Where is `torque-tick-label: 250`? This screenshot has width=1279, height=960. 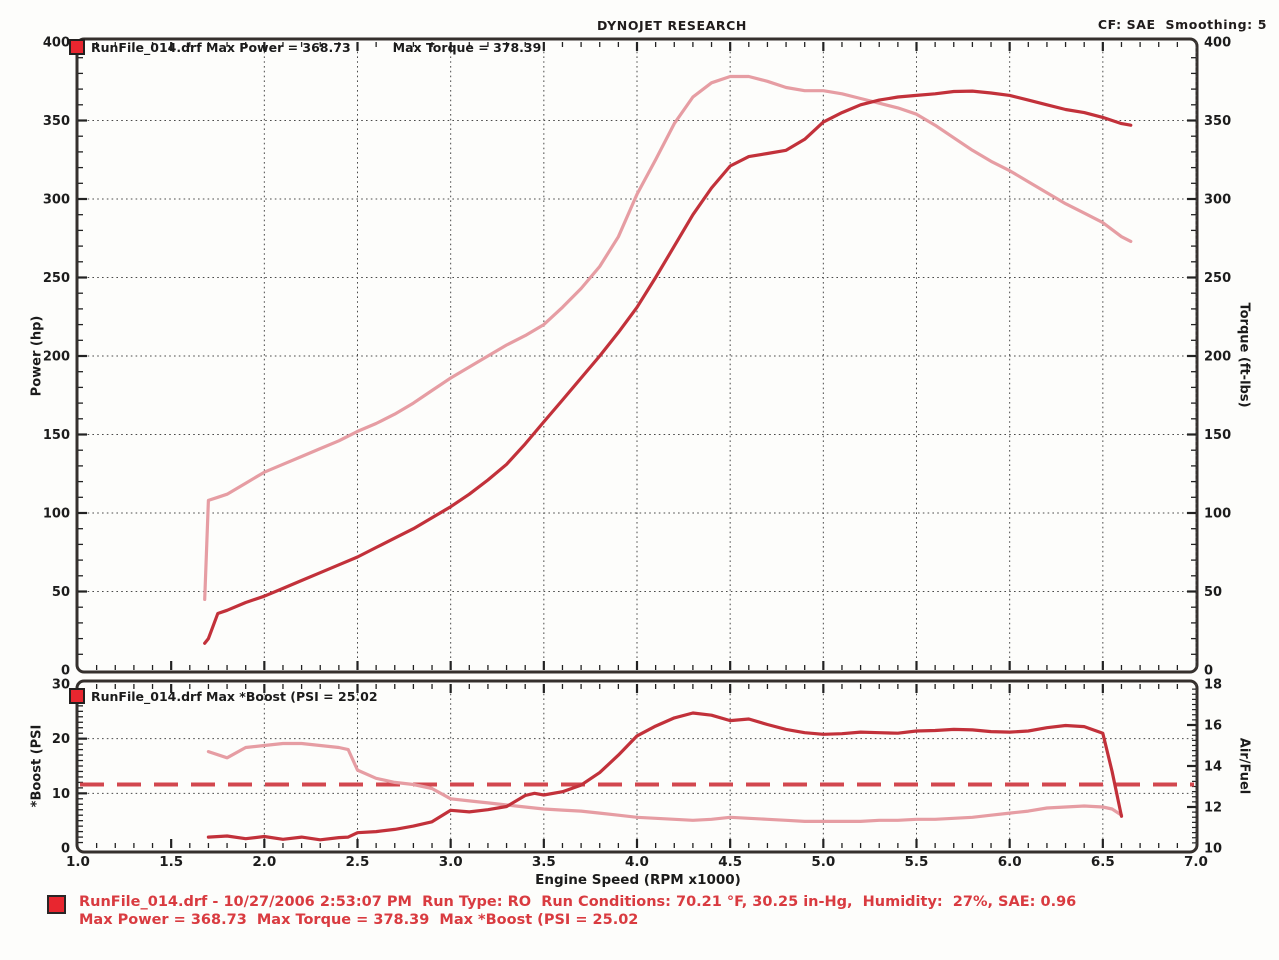
torque-tick-label: 250 is located at coordinates (1217, 278).